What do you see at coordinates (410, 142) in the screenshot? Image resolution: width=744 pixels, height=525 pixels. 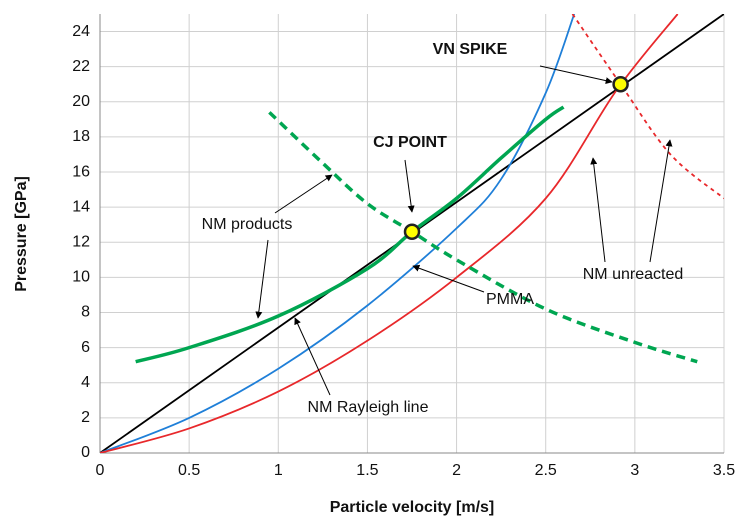 I see `annotation: CJ POINT` at bounding box center [410, 142].